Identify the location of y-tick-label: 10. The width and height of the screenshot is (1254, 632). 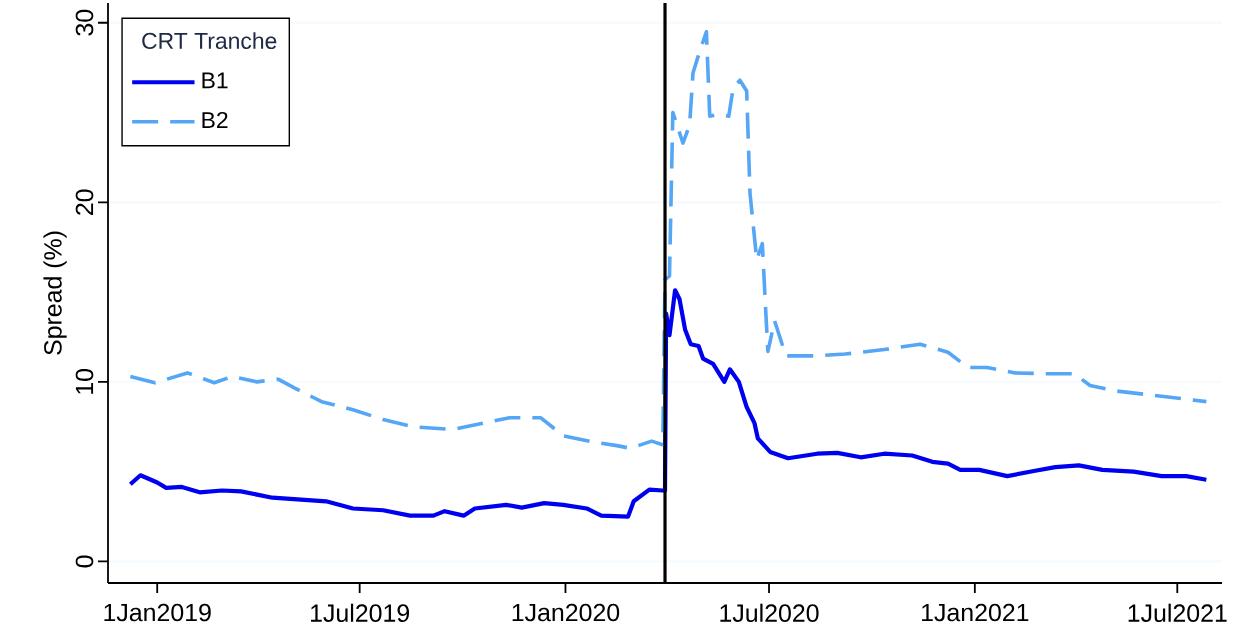
(84, 381).